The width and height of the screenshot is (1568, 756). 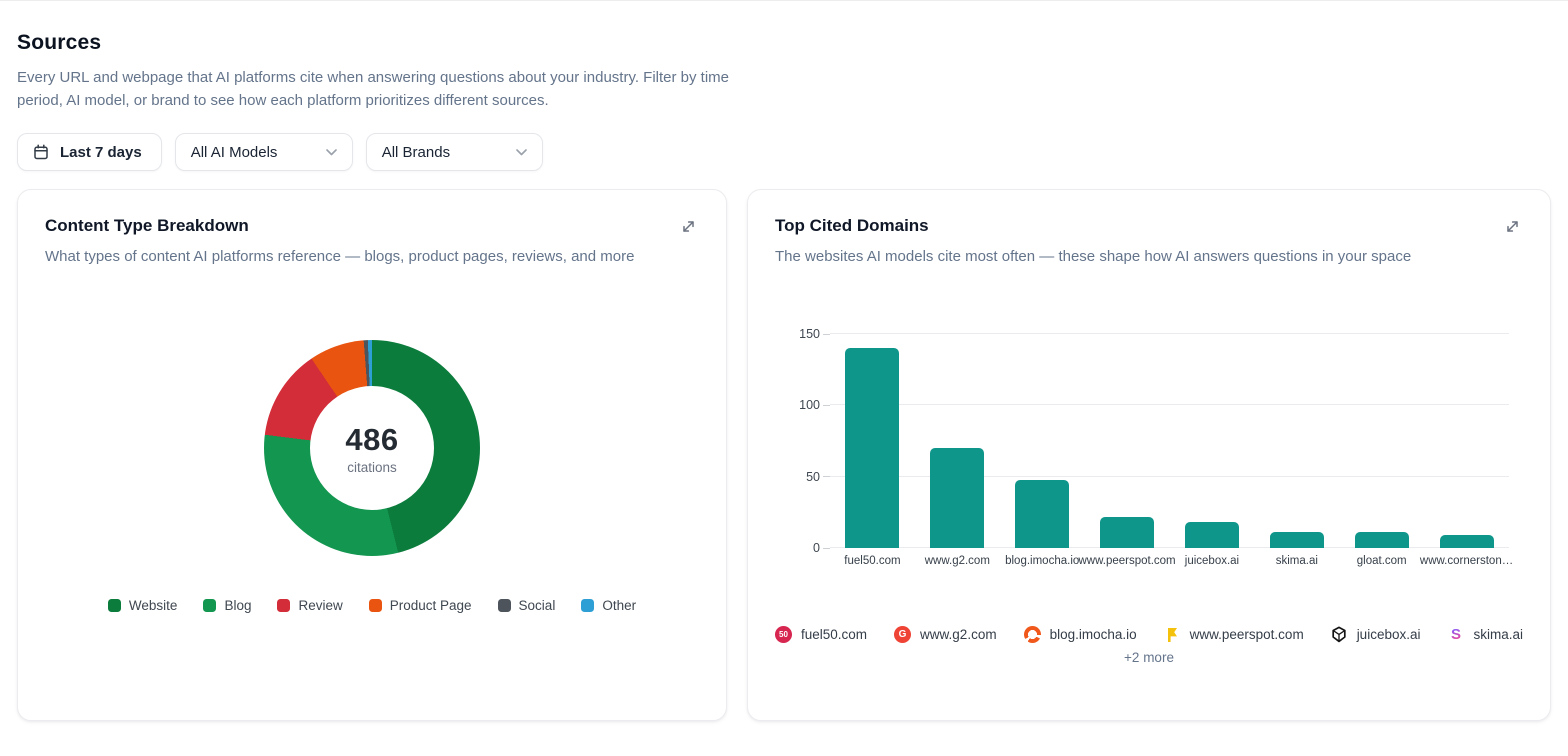 What do you see at coordinates (1498, 634) in the screenshot?
I see `cited-domain-label: skima.ai` at bounding box center [1498, 634].